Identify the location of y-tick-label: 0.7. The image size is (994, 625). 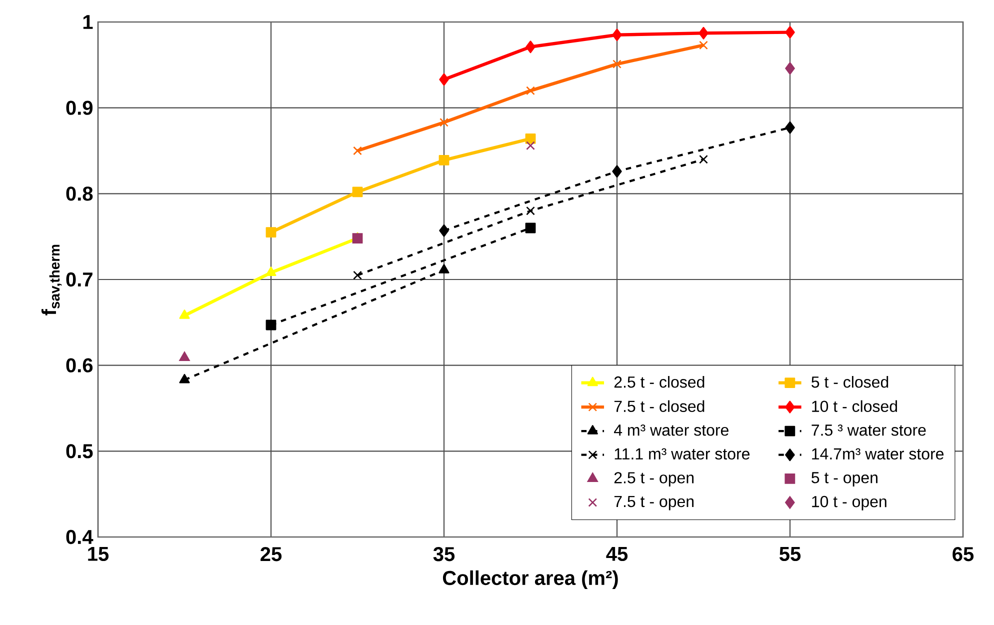
(79, 279).